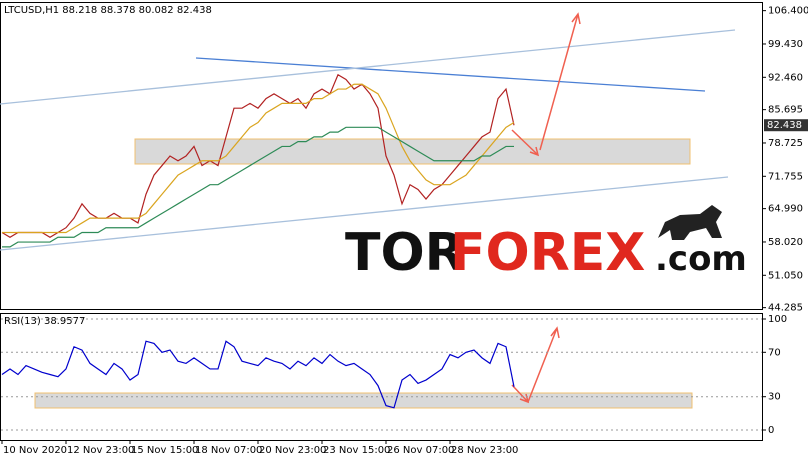 The height and width of the screenshot is (458, 808). Describe the element at coordinates (356, 450) in the screenshot. I see `x-tick-label: 23 Nov 15:00` at that location.